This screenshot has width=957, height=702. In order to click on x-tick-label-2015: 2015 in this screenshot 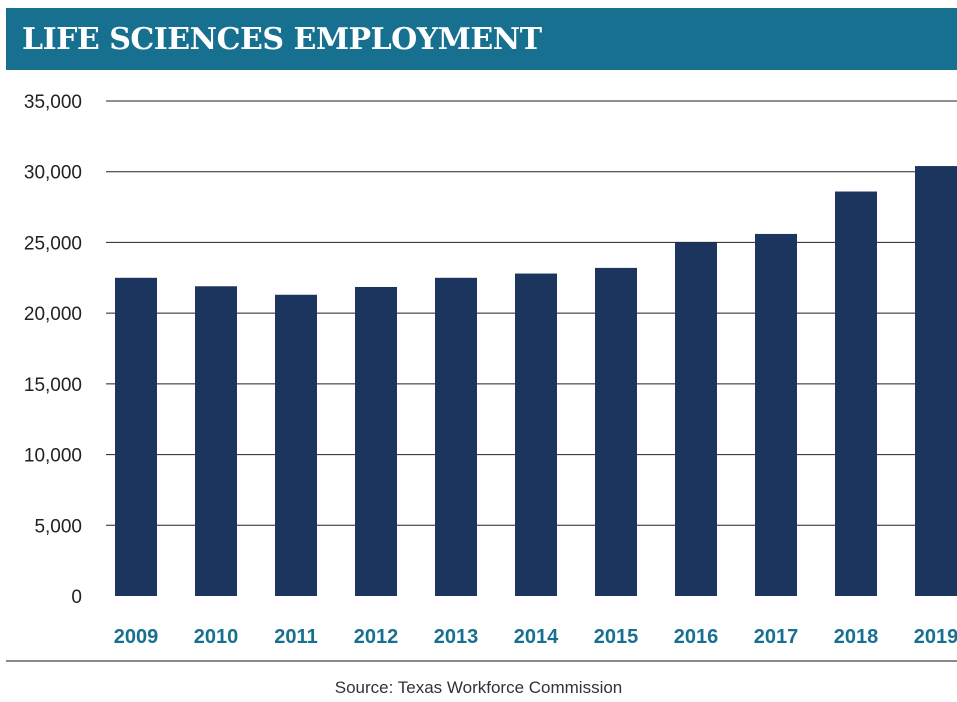, I will do `click(616, 637)`.